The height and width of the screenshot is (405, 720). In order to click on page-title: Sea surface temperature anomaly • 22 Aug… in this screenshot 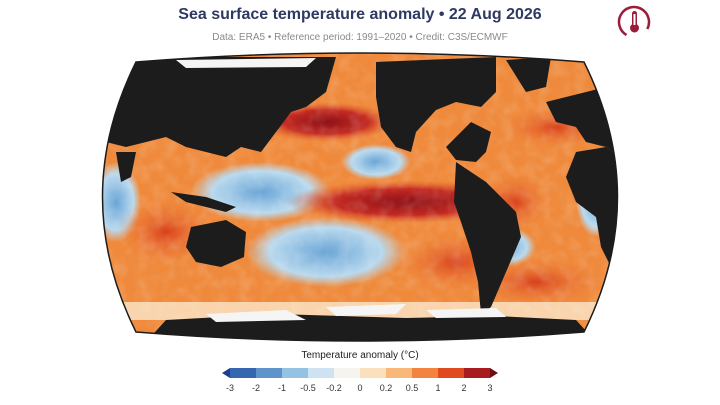, I will do `click(360, 14)`.